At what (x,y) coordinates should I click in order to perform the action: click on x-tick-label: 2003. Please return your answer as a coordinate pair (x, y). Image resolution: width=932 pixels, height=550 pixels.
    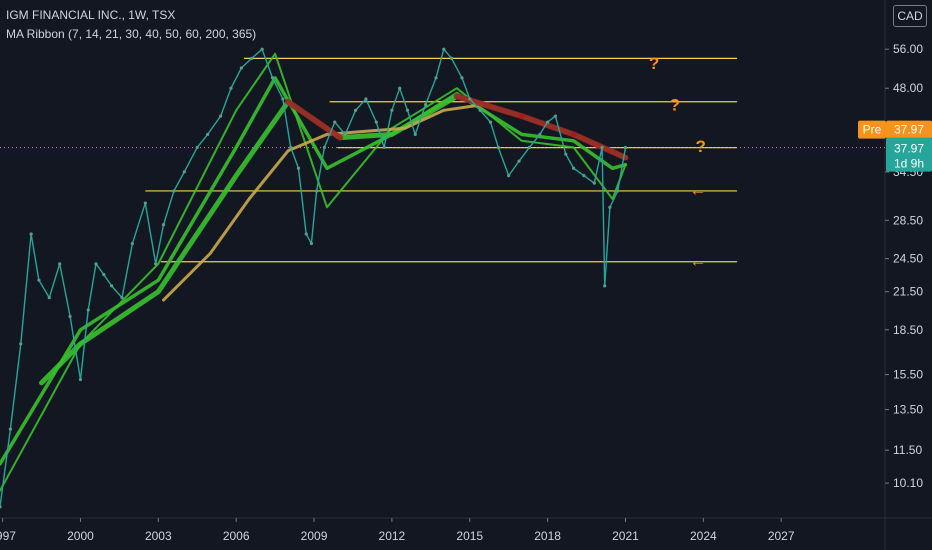
    Looking at the image, I should click on (158, 536).